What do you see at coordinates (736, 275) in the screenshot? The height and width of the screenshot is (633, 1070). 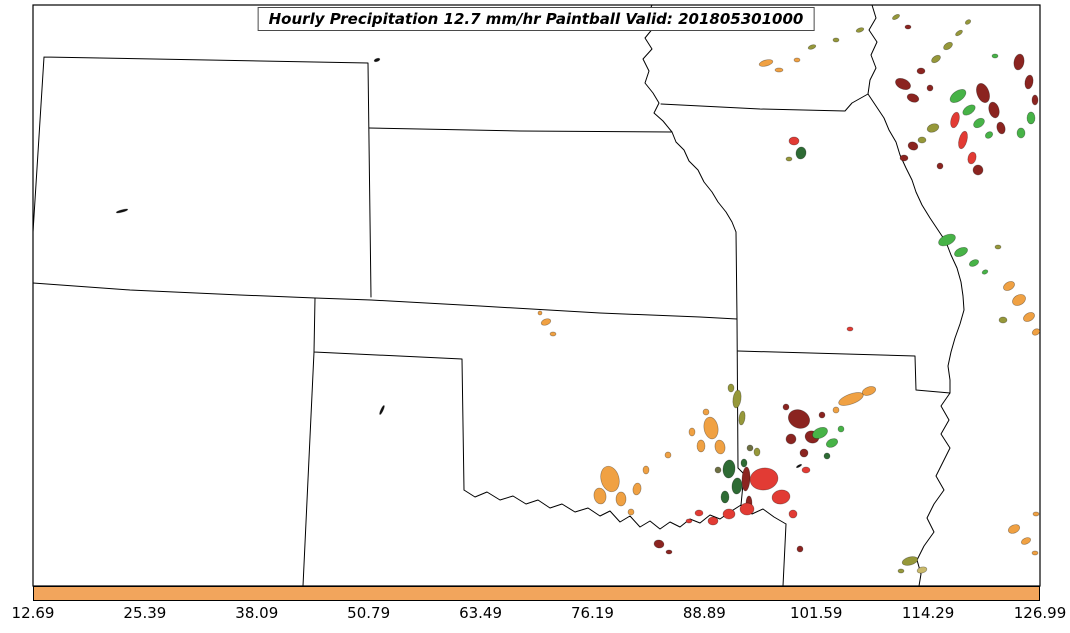 I see `kansas-missouri-border` at bounding box center [736, 275].